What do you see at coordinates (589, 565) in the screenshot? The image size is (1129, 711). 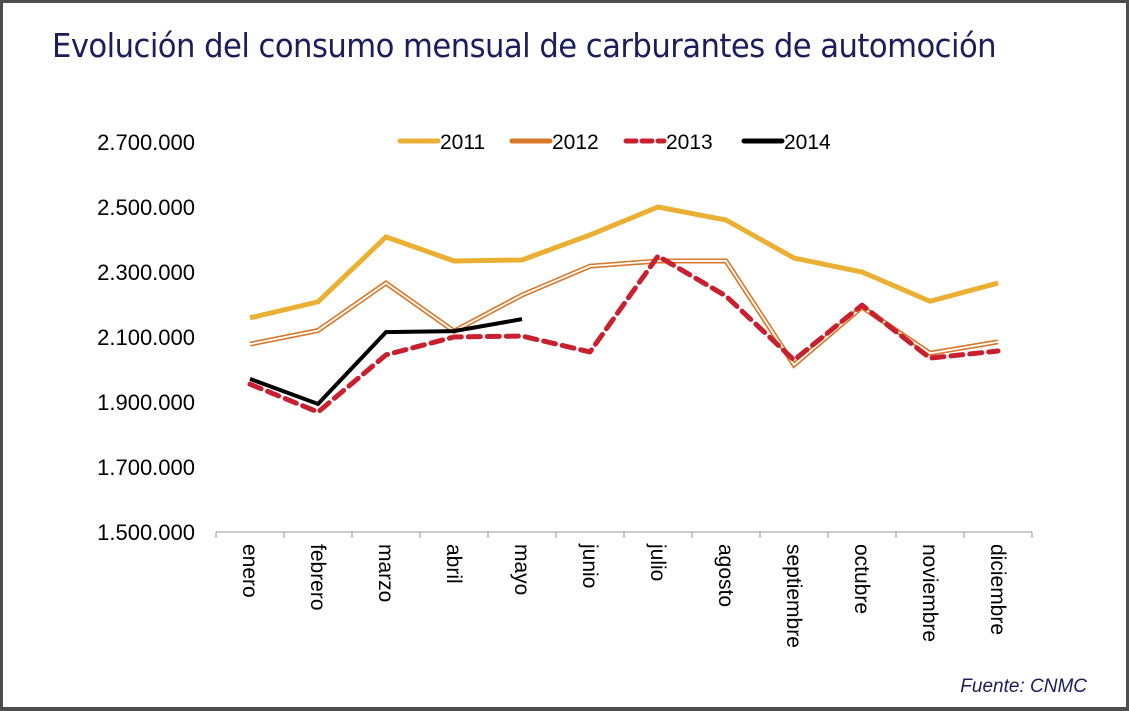 I see `x-tick-label: junio` at bounding box center [589, 565].